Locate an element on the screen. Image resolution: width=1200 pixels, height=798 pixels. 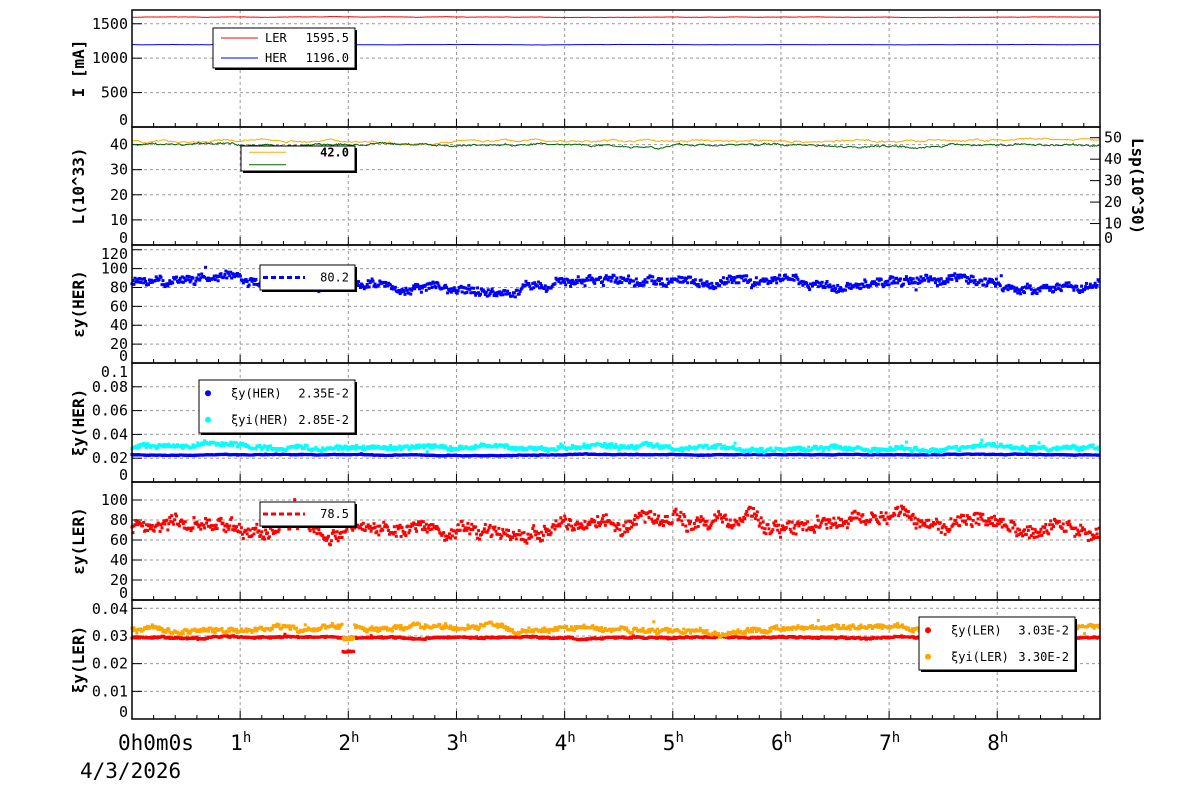
panel-frame is located at coordinates (616, 304).